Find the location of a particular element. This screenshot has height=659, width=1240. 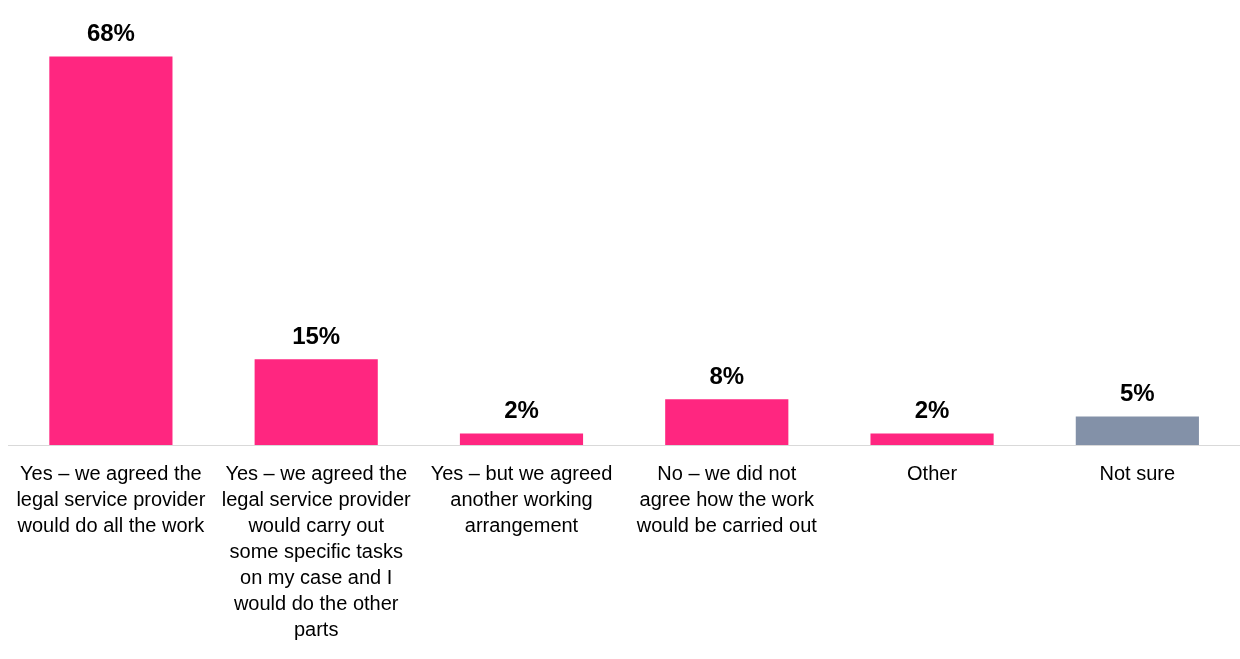

x-tick-label: Yes – we agreed the legal service provider would carry out some specific tasks on my case and I would do the other parts is located at coordinates (316, 550).